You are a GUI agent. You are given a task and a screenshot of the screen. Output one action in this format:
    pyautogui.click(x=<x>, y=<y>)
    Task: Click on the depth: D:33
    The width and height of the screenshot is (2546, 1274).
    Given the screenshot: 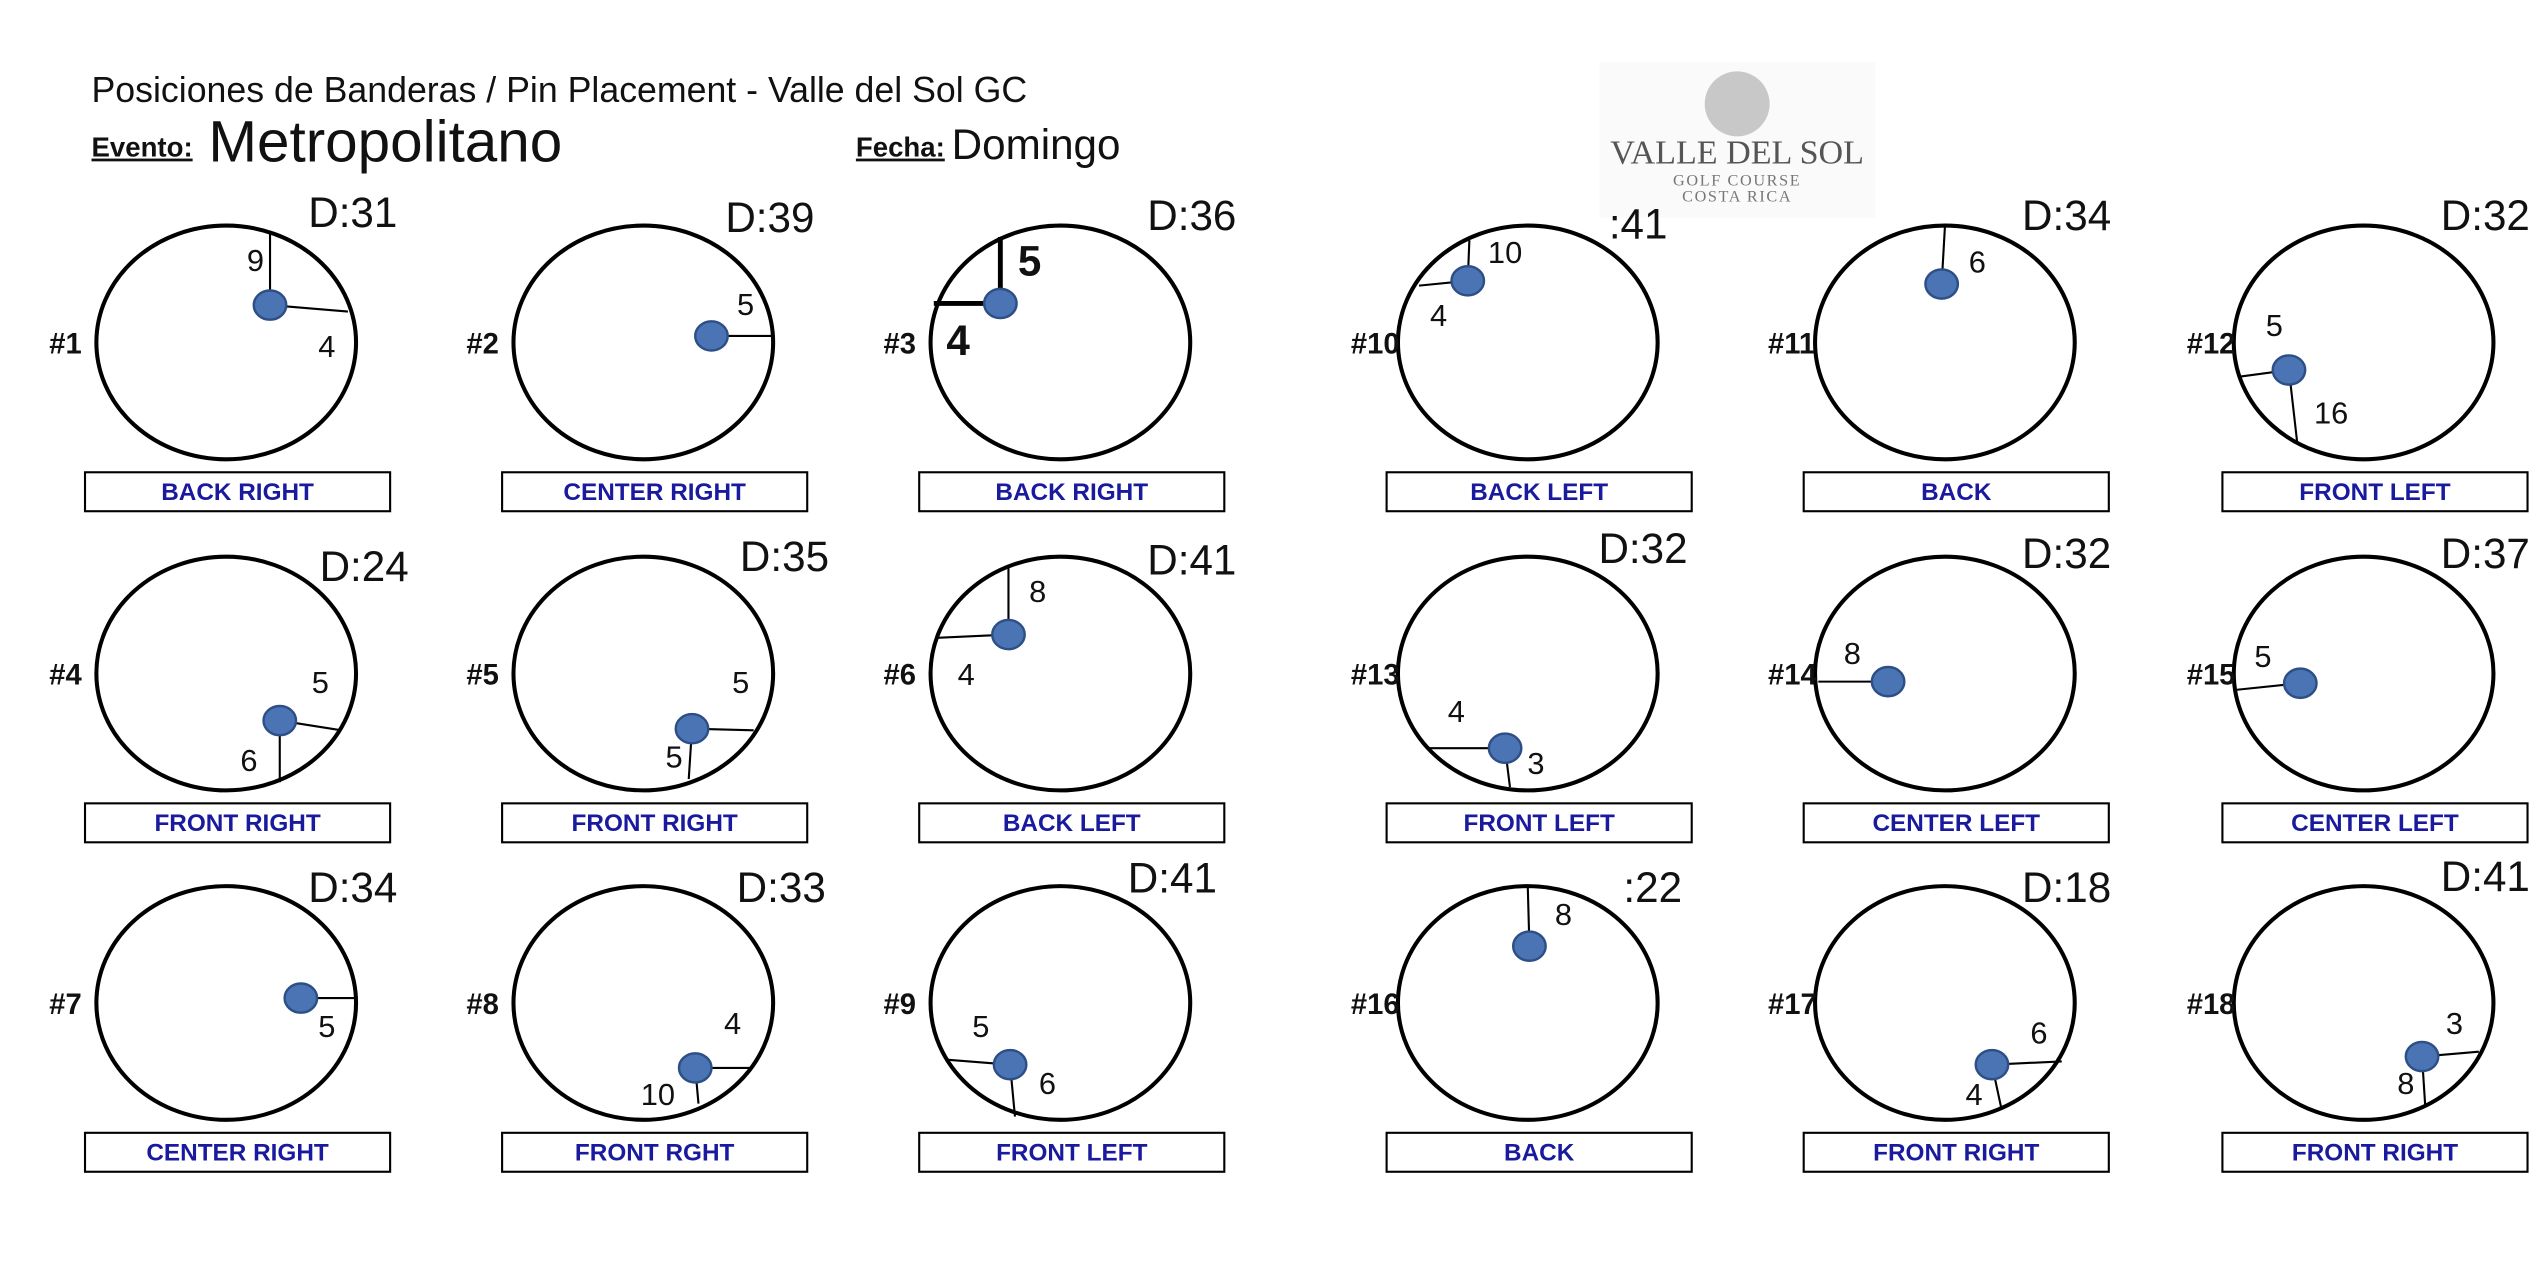 What is the action you would take?
    pyautogui.click(x=781, y=887)
    